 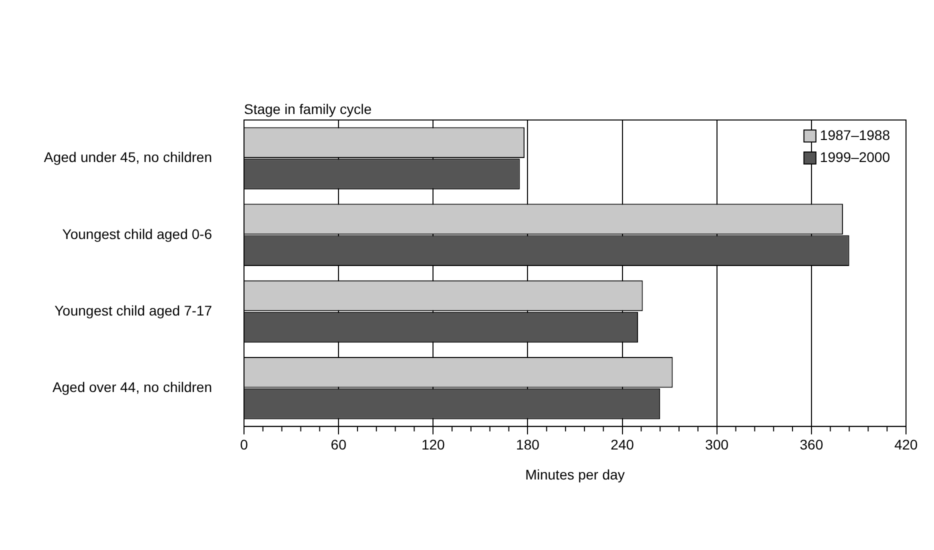 What do you see at coordinates (906, 444) in the screenshot?
I see `x-tick-label: 420` at bounding box center [906, 444].